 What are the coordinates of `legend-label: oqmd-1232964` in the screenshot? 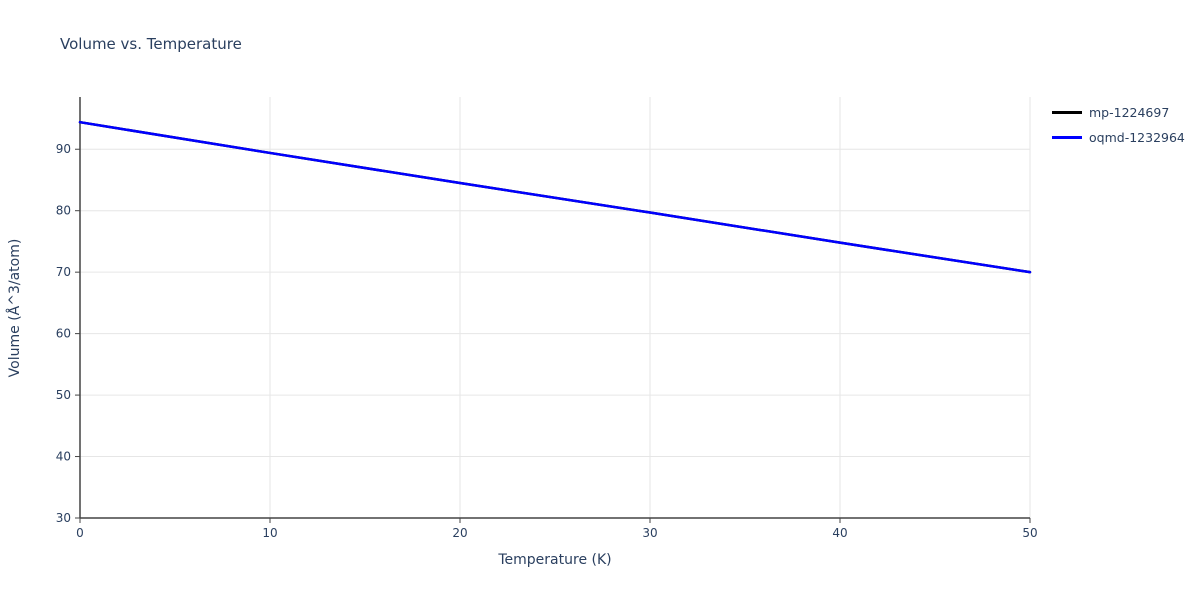 It's located at (1137, 137).